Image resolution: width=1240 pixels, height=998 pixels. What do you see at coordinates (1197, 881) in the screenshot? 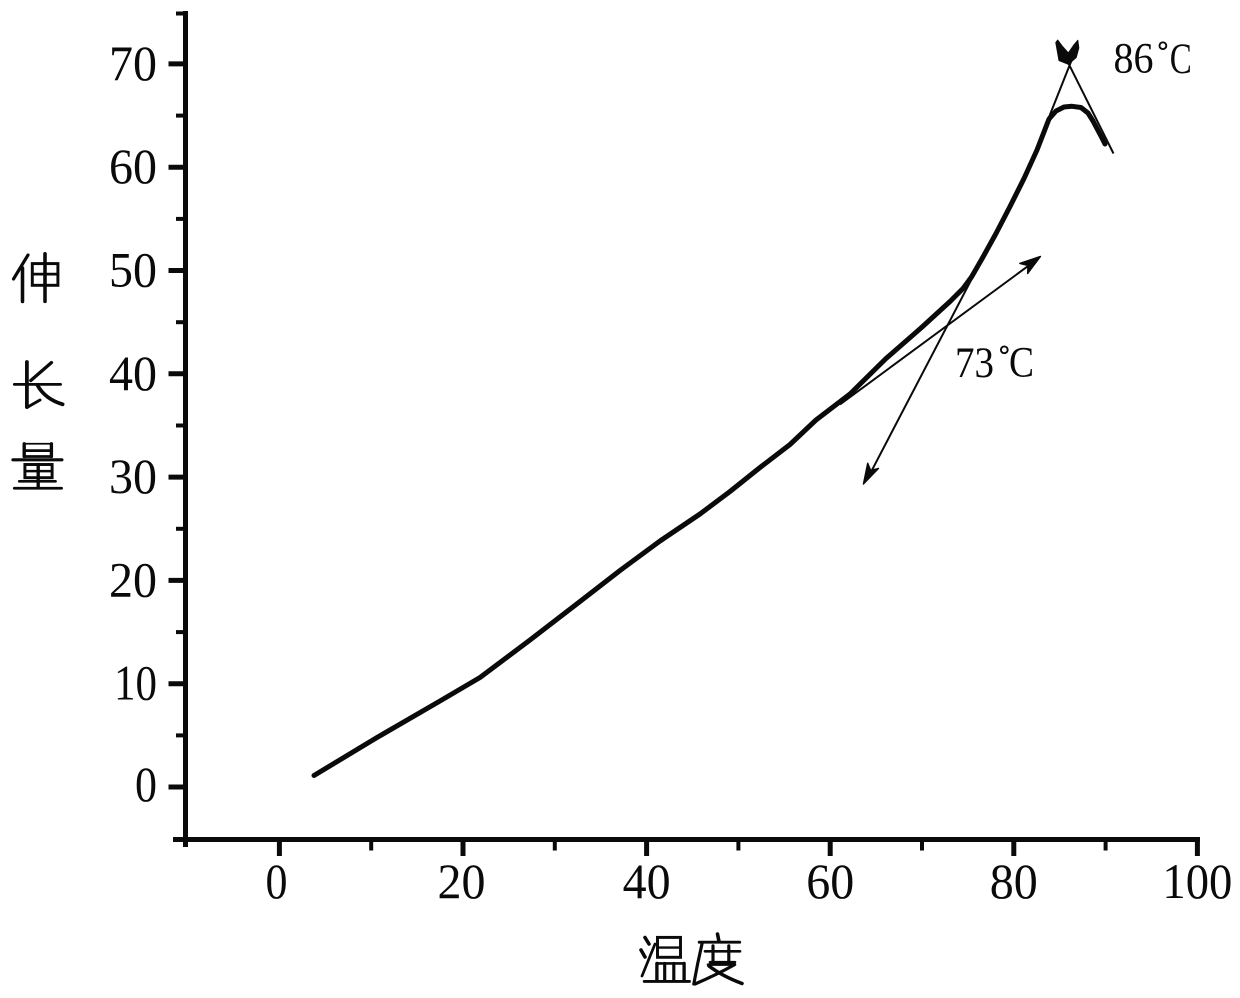
I see `svg-text: 100` at bounding box center [1197, 881].